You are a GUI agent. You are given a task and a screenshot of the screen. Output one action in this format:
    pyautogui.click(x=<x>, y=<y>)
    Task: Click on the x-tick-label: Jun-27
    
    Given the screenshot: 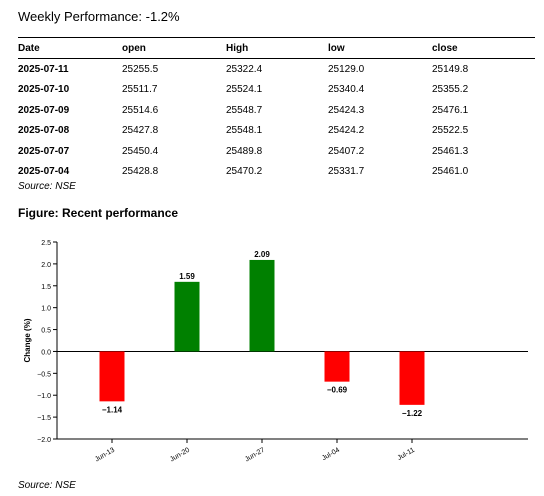 What is the action you would take?
    pyautogui.click(x=255, y=455)
    